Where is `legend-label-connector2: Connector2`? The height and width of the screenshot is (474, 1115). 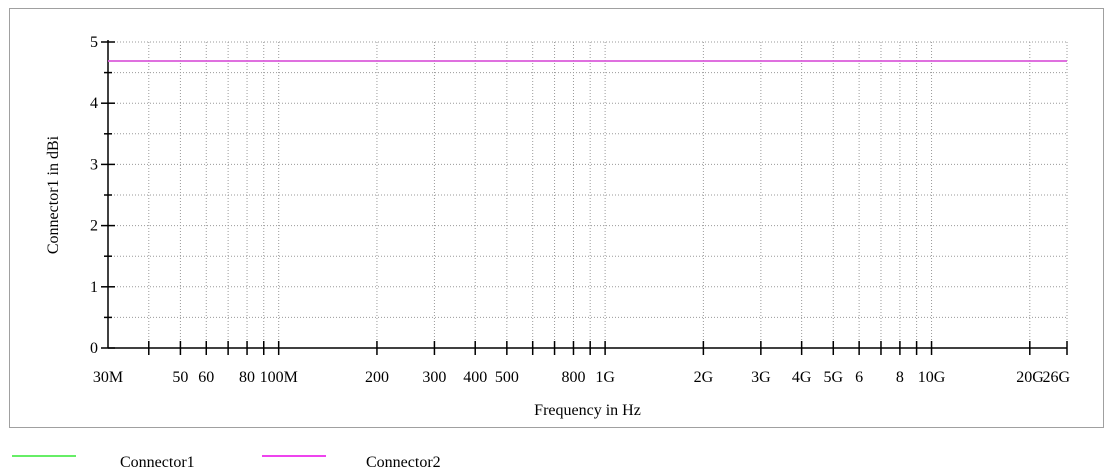
legend-label-connector2: Connector2 is located at coordinates (403, 462).